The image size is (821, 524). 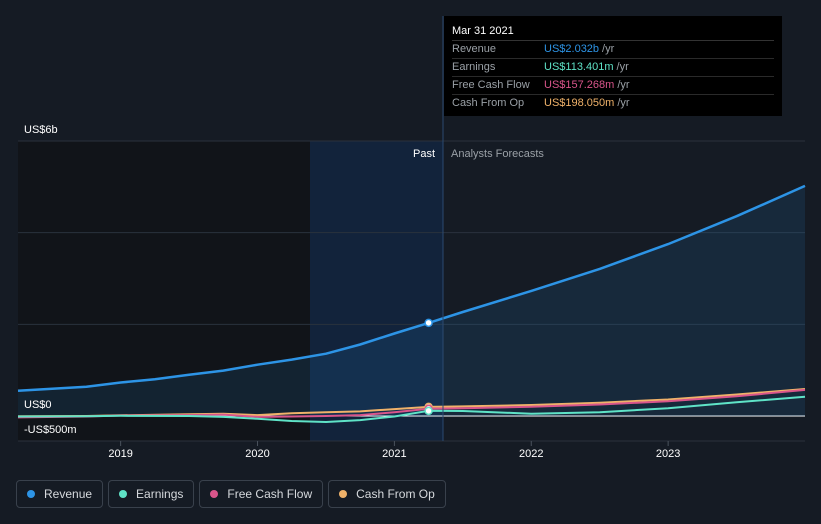 What do you see at coordinates (41, 130) in the screenshot?
I see `y-label-top: US$6b` at bounding box center [41, 130].